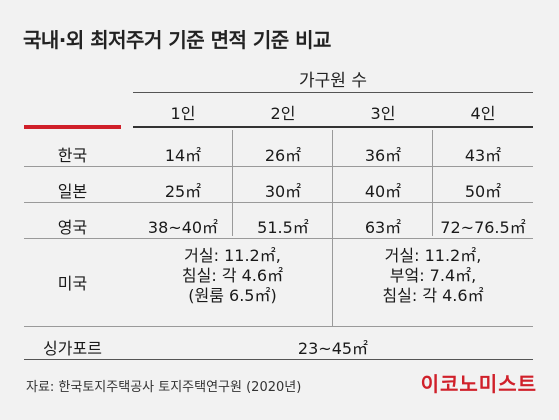 This screenshot has width=559, height=420. Describe the element at coordinates (383, 155) in the screenshot. I see `table-cell: 36㎡` at that location.